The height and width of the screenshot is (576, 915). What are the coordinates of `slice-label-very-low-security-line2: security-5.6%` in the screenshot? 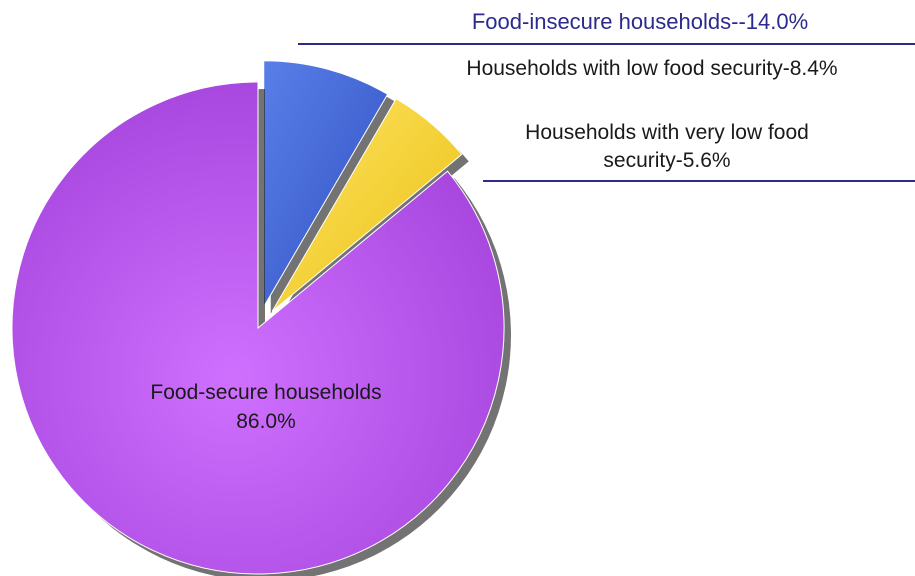 It's located at (666, 160).